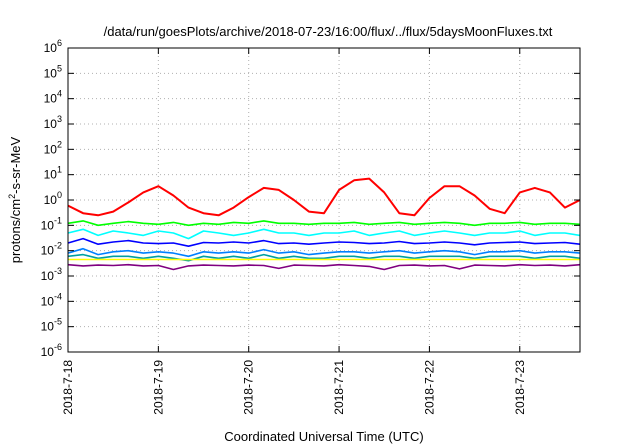 The width and height of the screenshot is (640, 448). What do you see at coordinates (51, 249) in the screenshot?
I see `y-tick-label: 10⁻²` at bounding box center [51, 249].